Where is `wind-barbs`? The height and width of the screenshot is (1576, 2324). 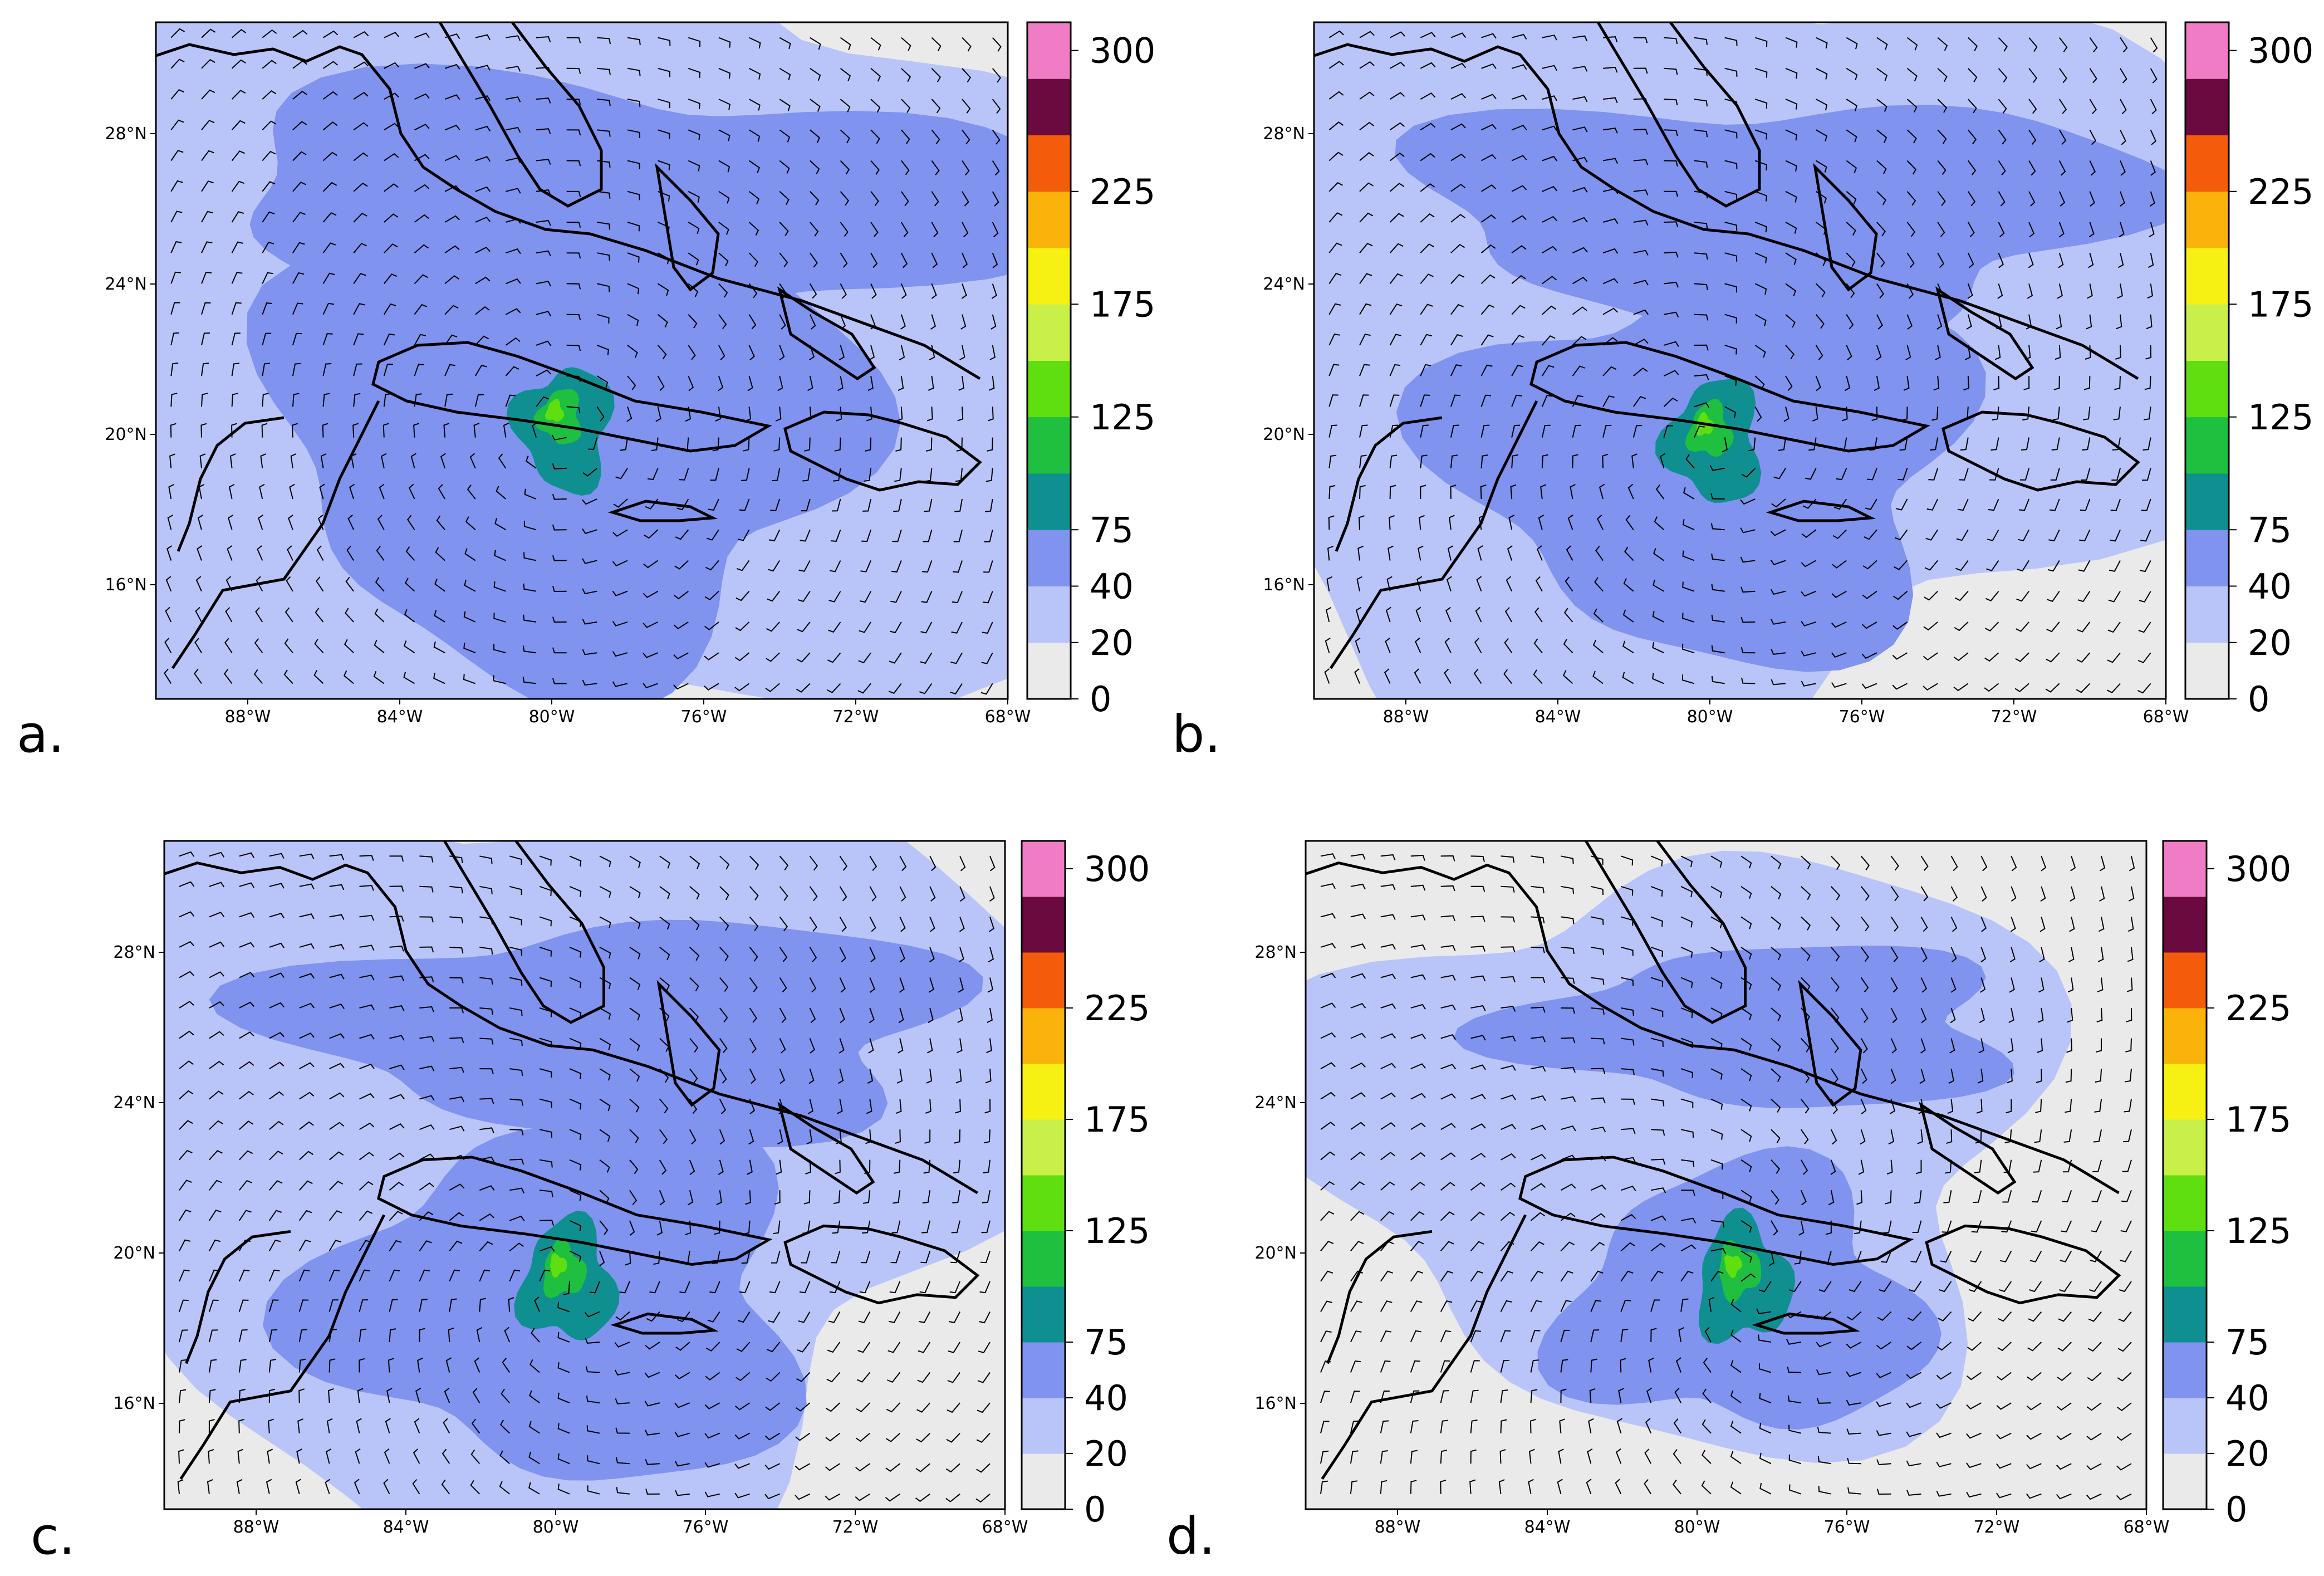 wind-barbs is located at coordinates (586, 1177).